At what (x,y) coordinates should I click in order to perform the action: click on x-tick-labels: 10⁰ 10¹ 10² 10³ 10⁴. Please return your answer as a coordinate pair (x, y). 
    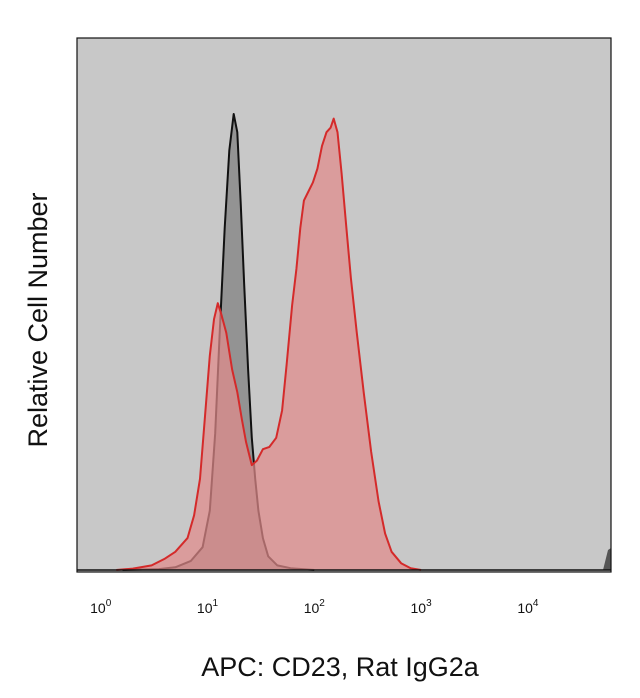
    Looking at the image, I should click on (314, 607).